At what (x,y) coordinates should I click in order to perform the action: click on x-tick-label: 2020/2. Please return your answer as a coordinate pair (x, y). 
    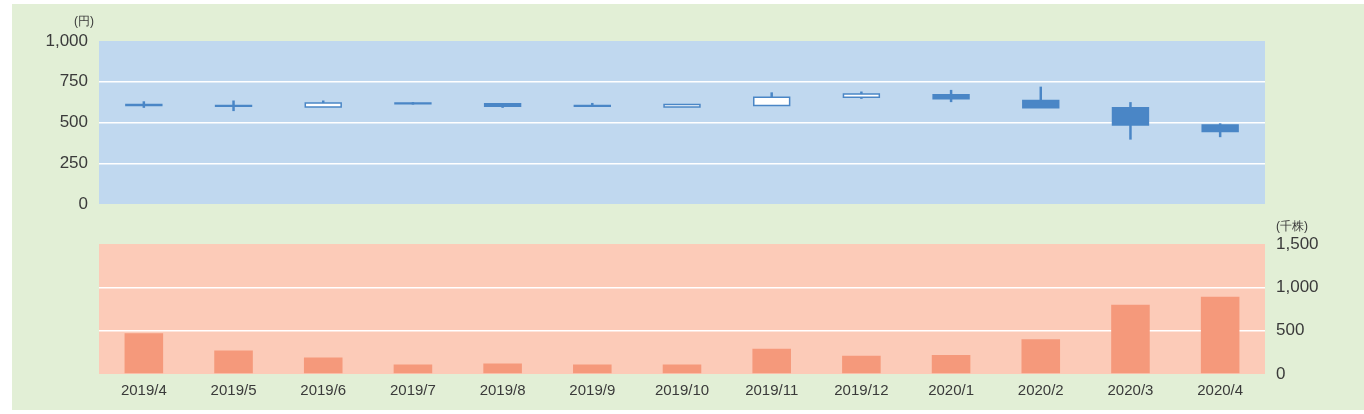
    Looking at the image, I should click on (1040, 390).